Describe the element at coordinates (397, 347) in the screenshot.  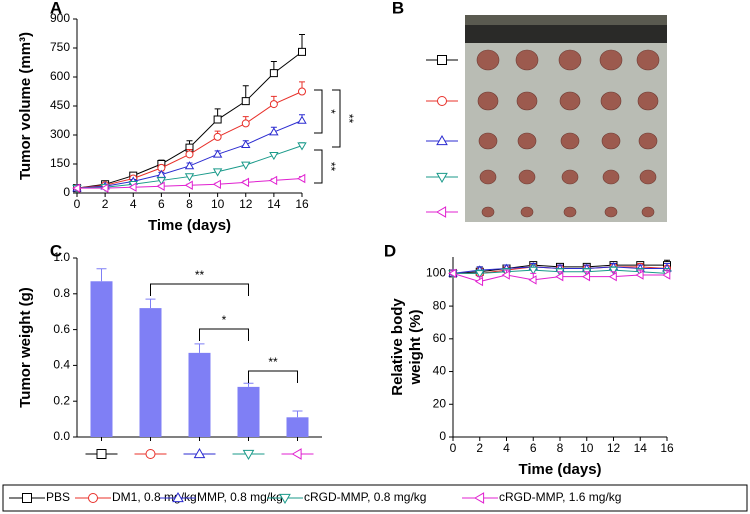
I see `y-axis-title: Relative body` at that location.